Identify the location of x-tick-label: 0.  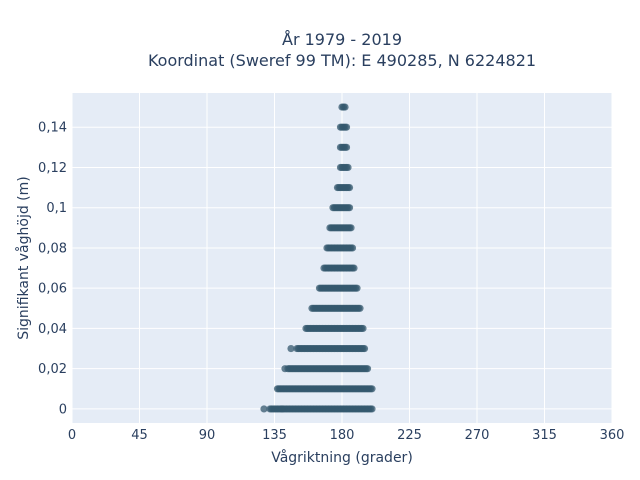
(72, 435).